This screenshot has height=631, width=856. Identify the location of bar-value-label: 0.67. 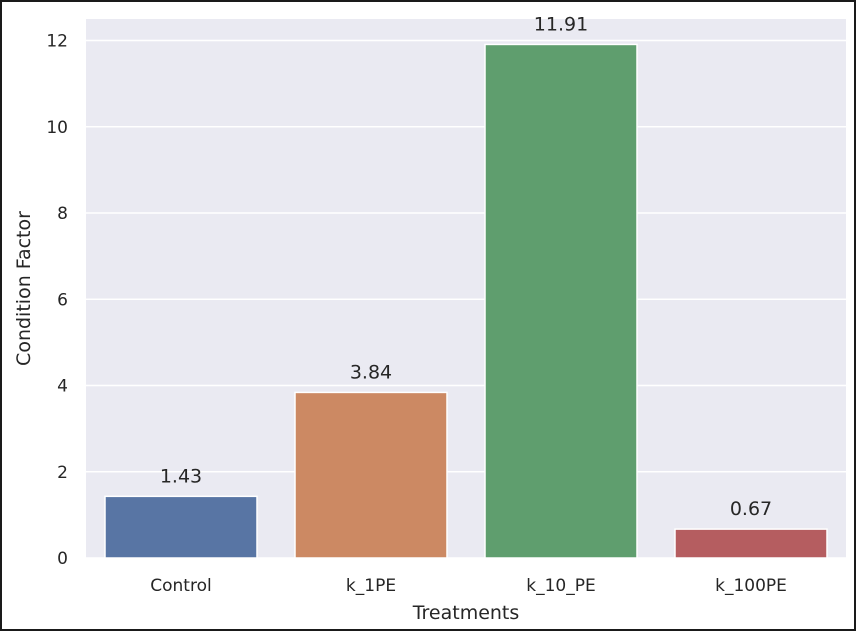
(751, 509).